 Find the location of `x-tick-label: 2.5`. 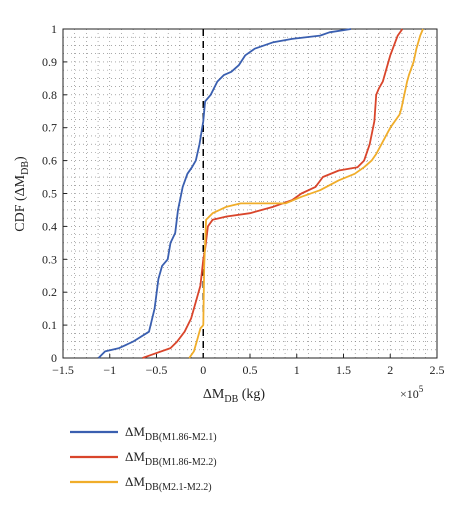

x-tick-label: 2.5 is located at coordinates (437, 370).